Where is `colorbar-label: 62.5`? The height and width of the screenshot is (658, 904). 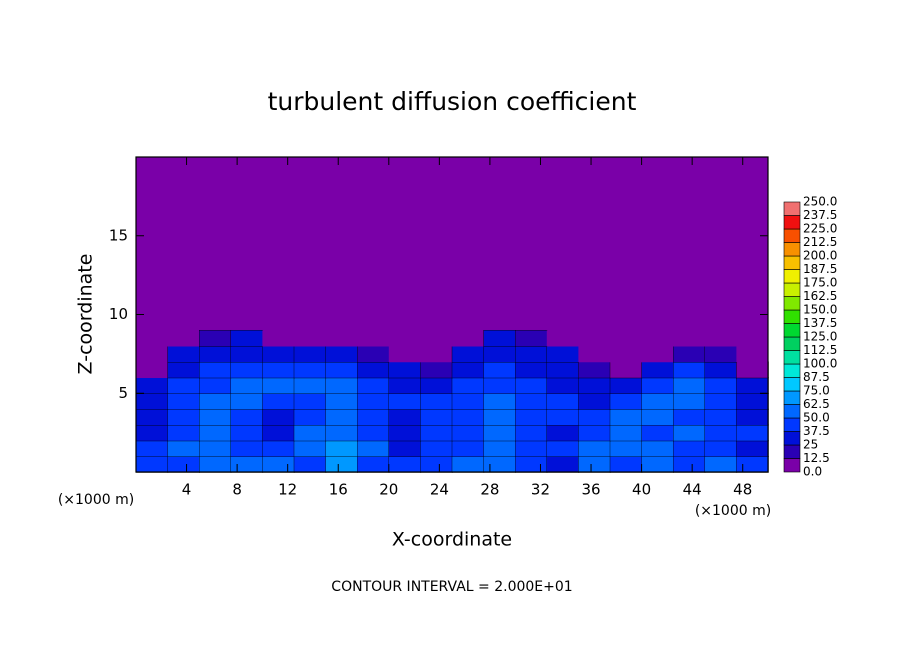 colorbar-label: 62.5 is located at coordinates (816, 404).